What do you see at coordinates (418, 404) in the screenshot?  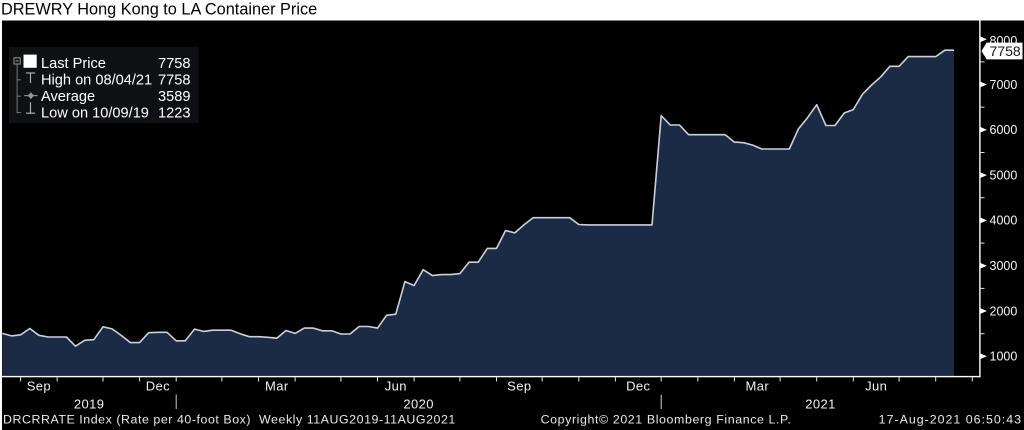 I see `svg-text: 2020` at bounding box center [418, 404].